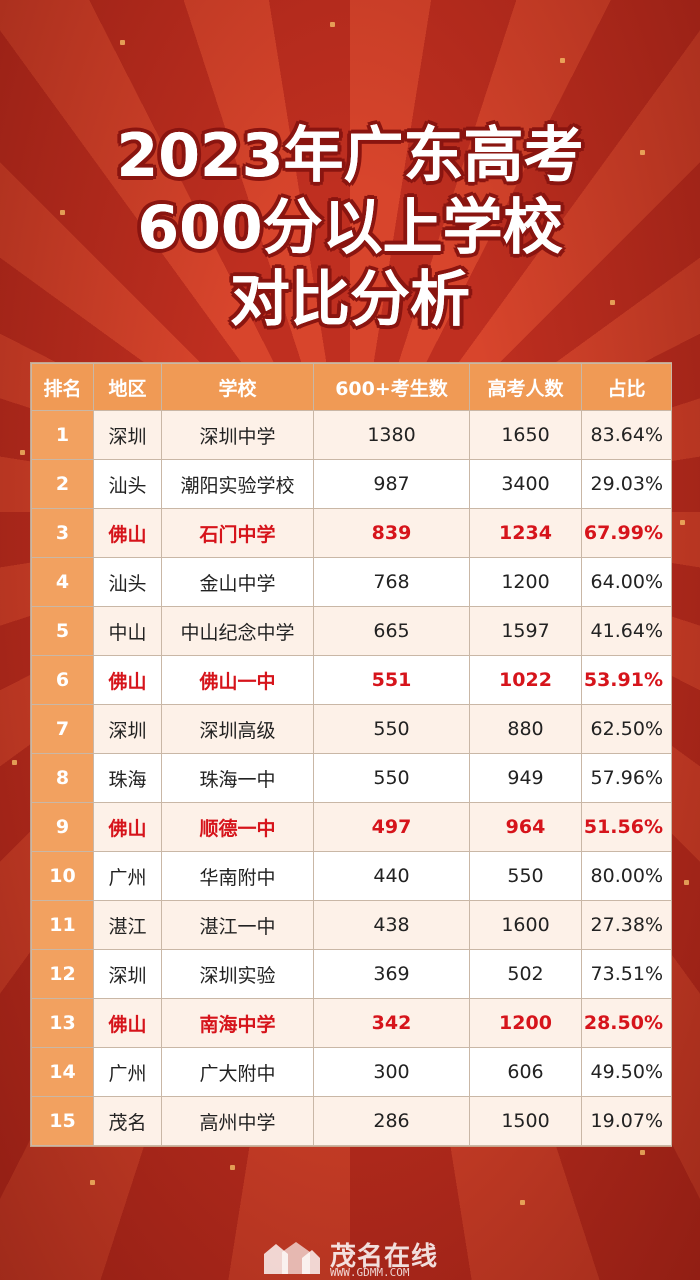 The image size is (700, 1280). I want to click on table-row: 2 汕头 潮阳实验学校 987 3400 29.03%, so click(351, 484).